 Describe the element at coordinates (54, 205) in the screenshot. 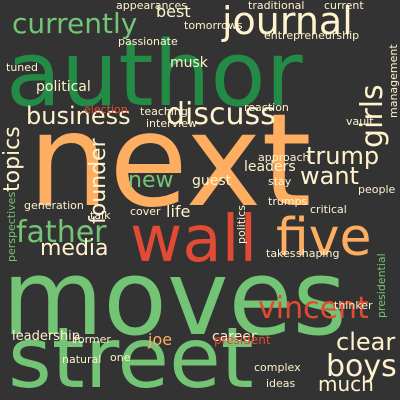

I see `word-generation: generation` at that location.